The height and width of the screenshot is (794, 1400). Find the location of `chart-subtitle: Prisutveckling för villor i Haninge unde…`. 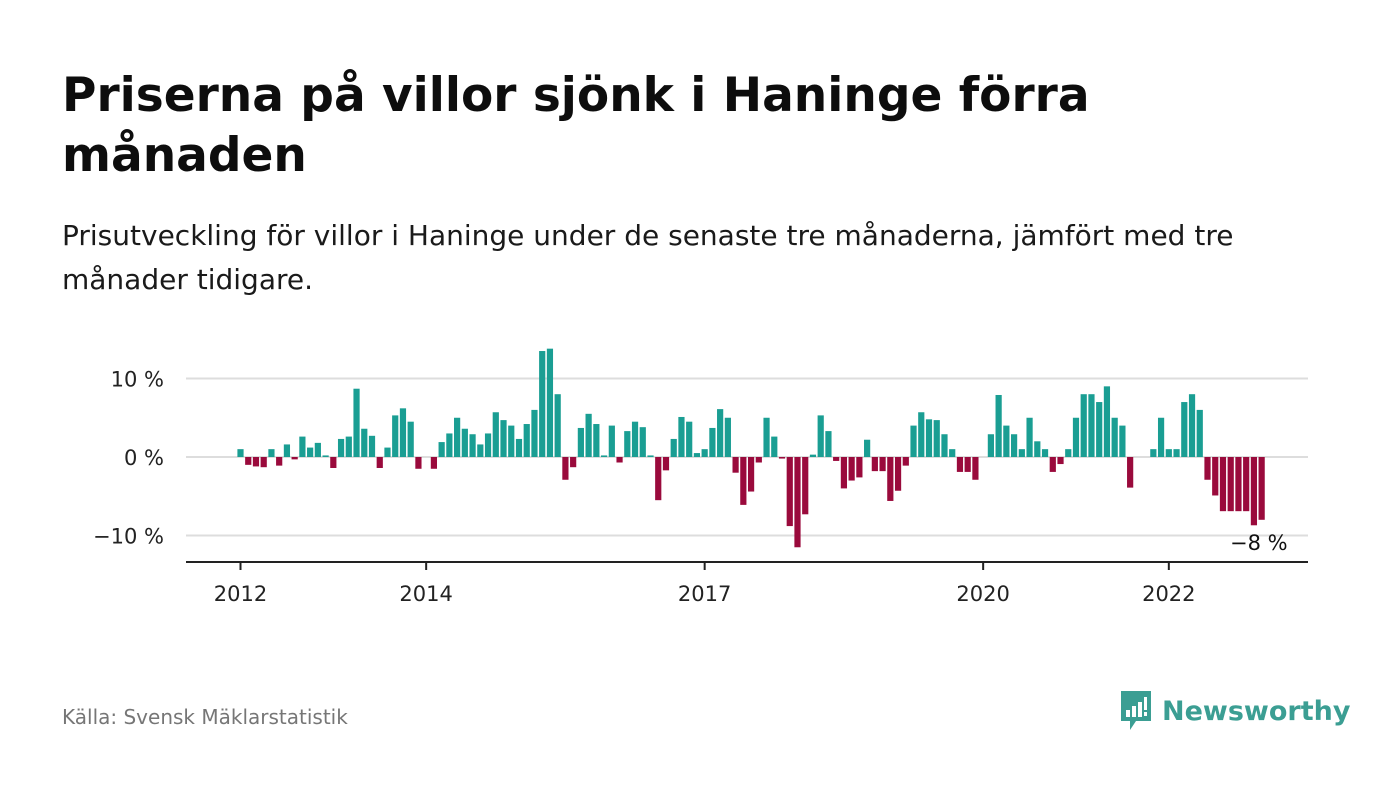

chart-subtitle: Prisutveckling för villor i Haninge unde… is located at coordinates (648, 257).